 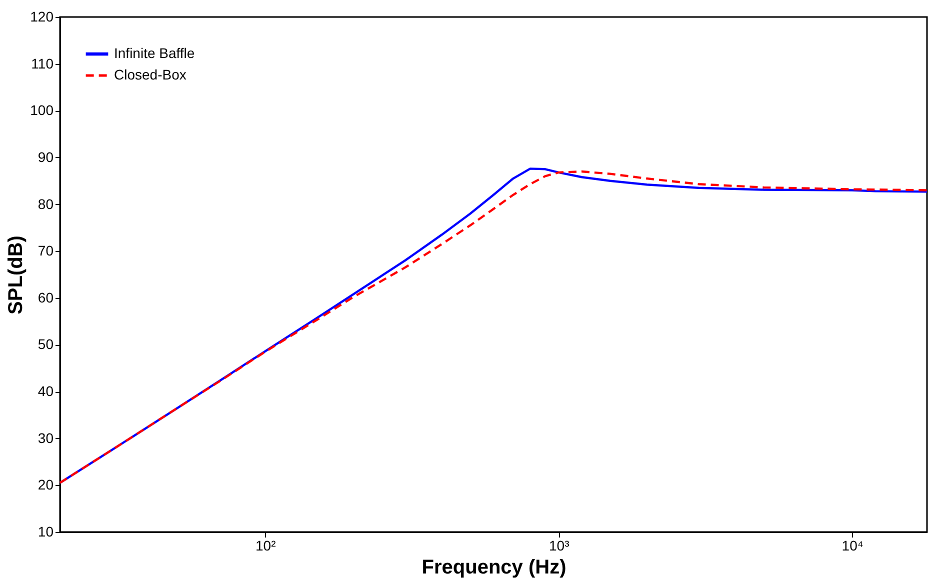 What do you see at coordinates (42, 63) in the screenshot?
I see `y-tick-label: 110` at bounding box center [42, 63].